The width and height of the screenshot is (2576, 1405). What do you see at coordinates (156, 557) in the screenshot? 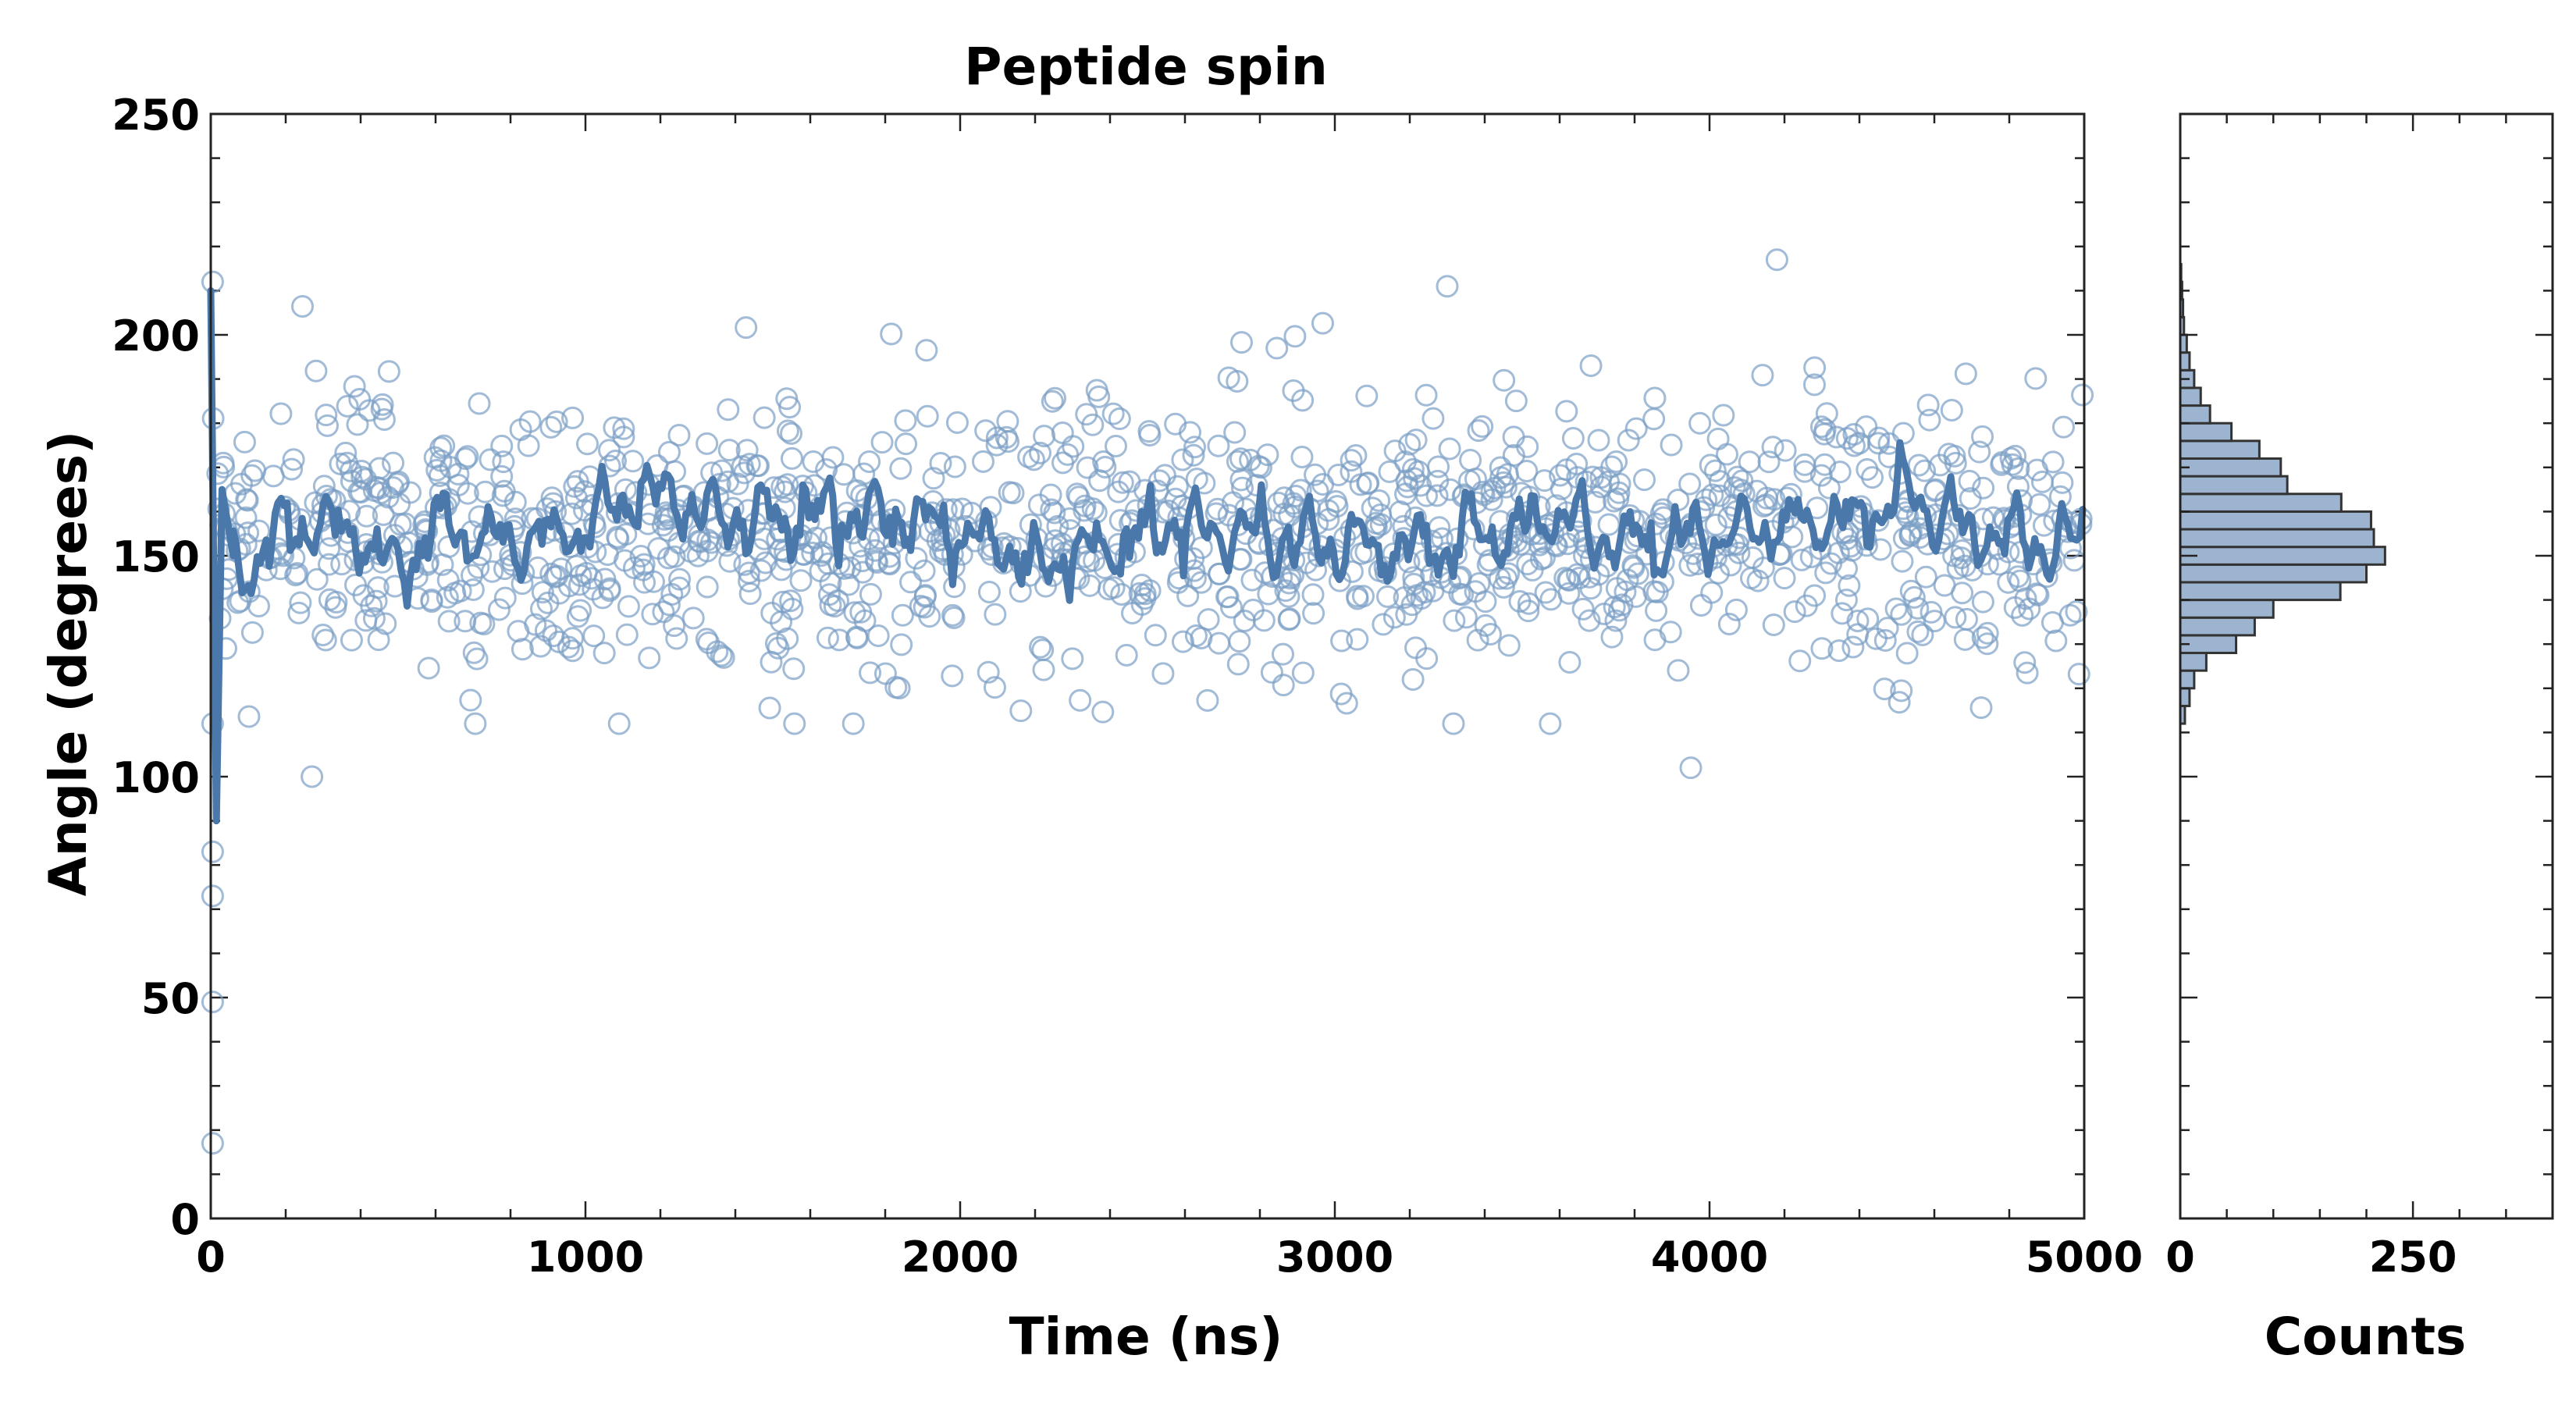
I see `y-tick-label: 150` at bounding box center [156, 557].